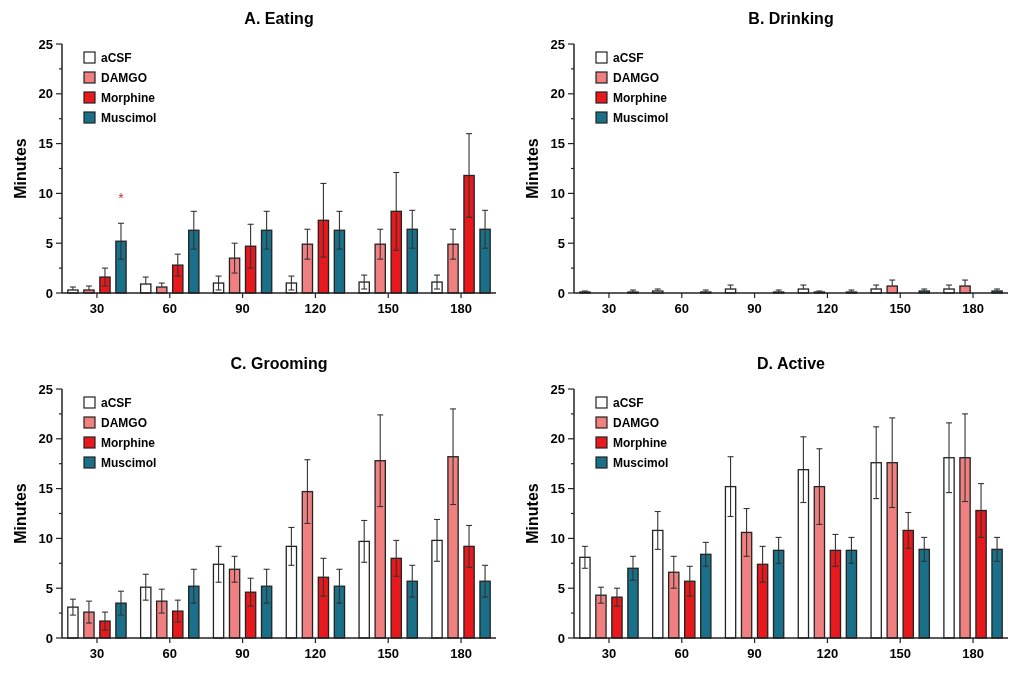  Describe the element at coordinates (791, 18) in the screenshot. I see `chart-title: B. Drinking` at that location.